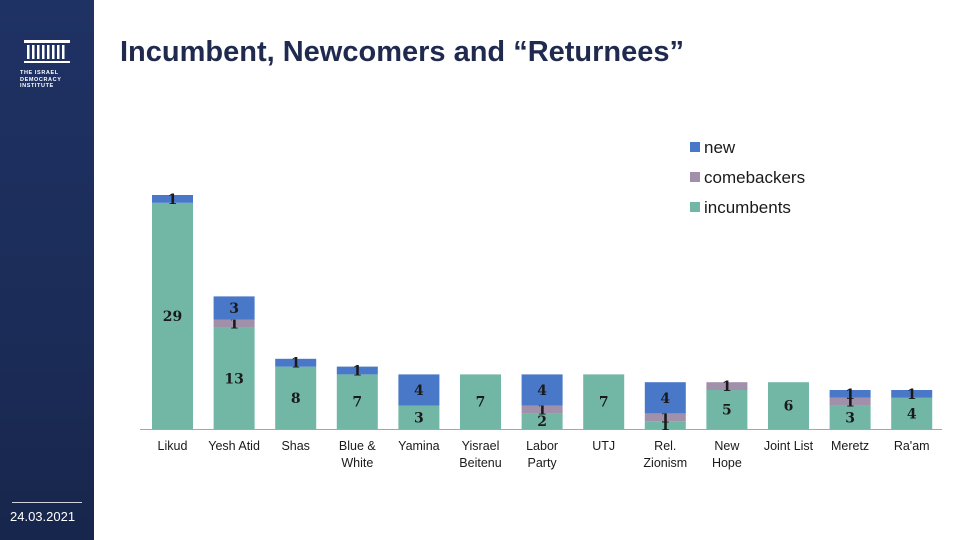  I want to click on data-label-incumbents: 5, so click(727, 411).